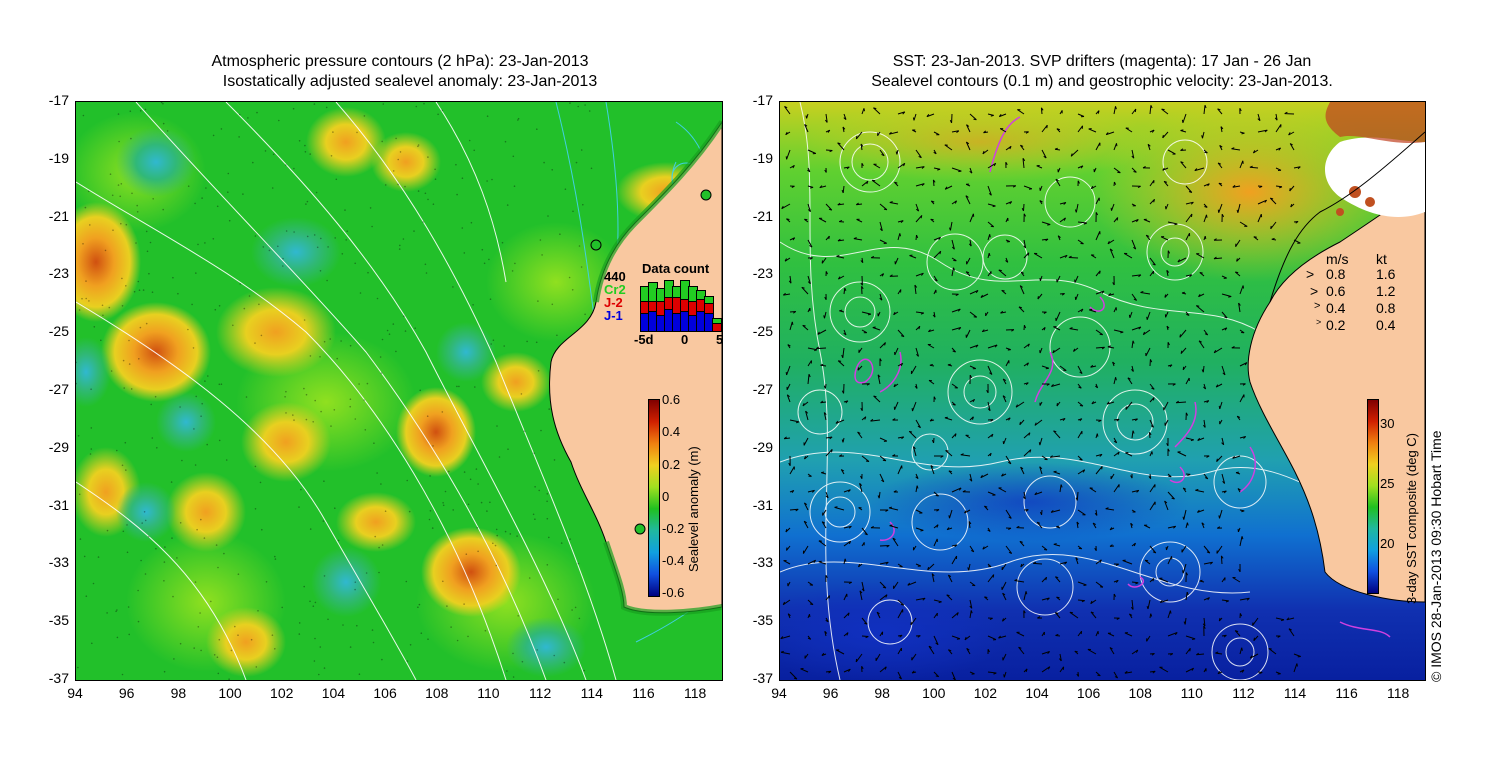  What do you see at coordinates (282, 693) in the screenshot?
I see `left-xtick: 102` at bounding box center [282, 693].